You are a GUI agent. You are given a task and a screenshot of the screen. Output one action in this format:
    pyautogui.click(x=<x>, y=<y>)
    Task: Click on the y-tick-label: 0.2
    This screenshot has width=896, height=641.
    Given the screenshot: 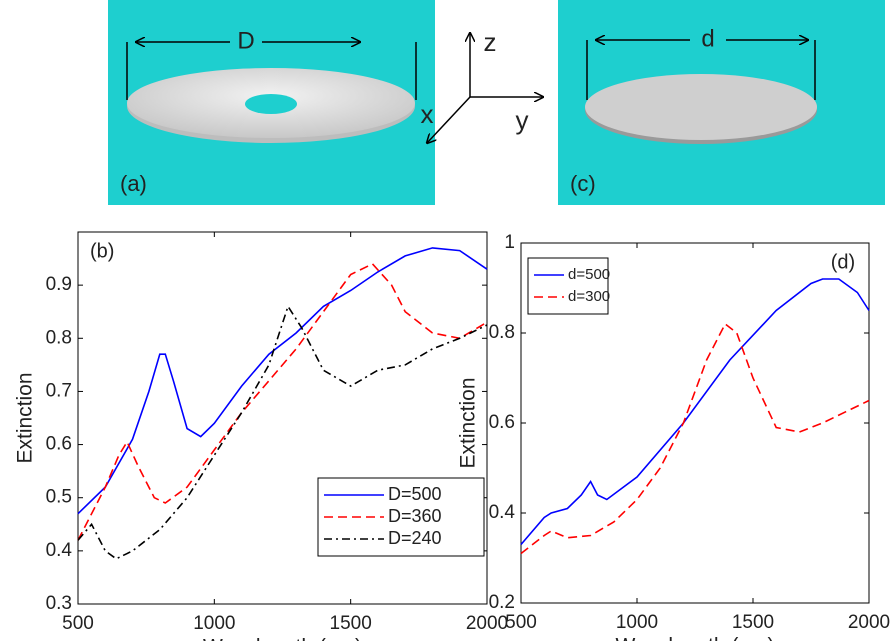 What is the action you would take?
    pyautogui.click(x=502, y=602)
    